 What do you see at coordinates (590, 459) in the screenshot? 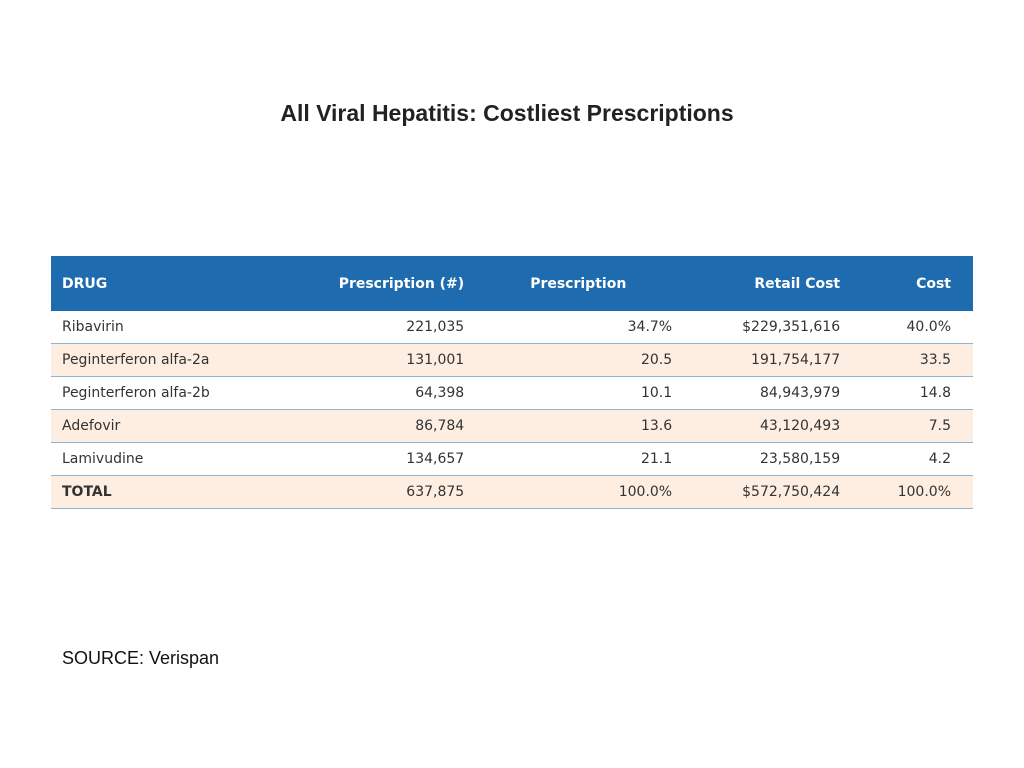
I see `cell-prescription-pct: 21.1` at bounding box center [590, 459].